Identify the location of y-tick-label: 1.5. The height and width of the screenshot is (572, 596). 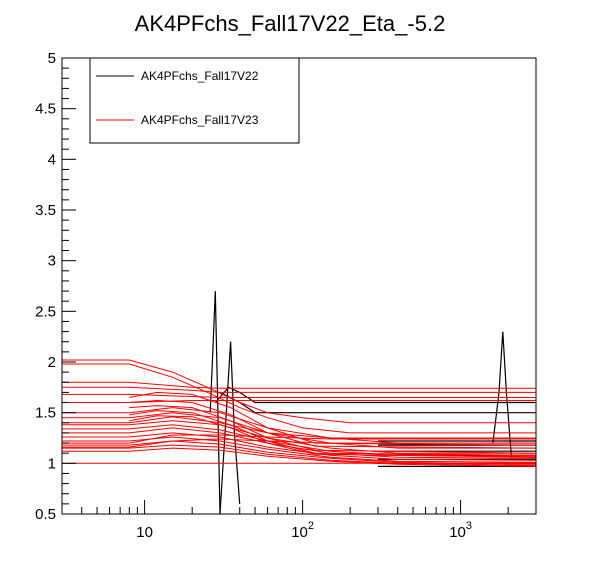
(45, 413).